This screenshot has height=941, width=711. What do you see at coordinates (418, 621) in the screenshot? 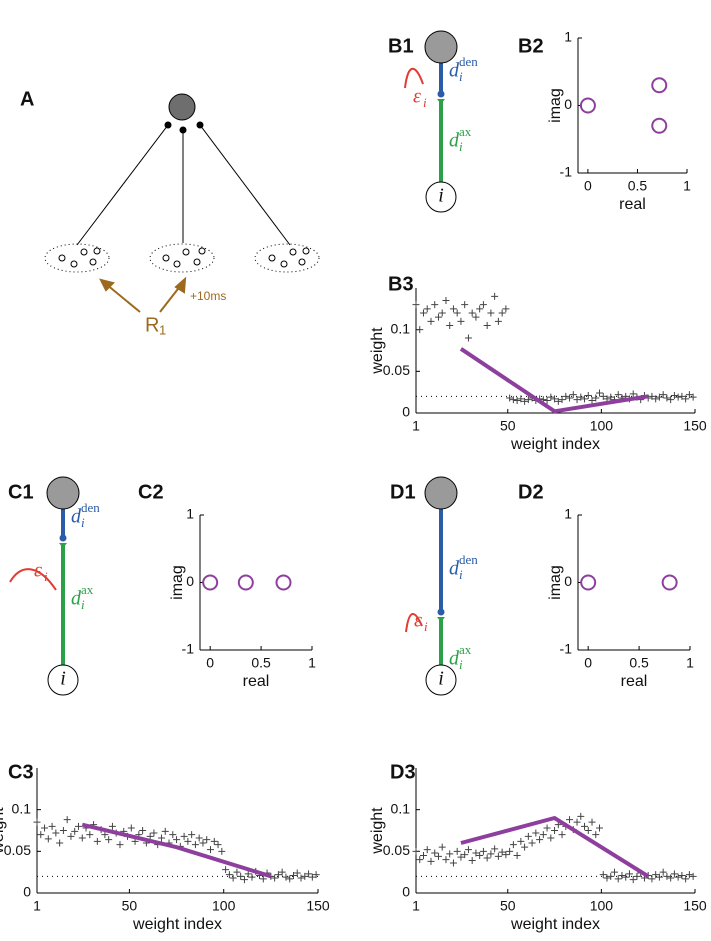
I see `symbol: ε` at bounding box center [418, 621].